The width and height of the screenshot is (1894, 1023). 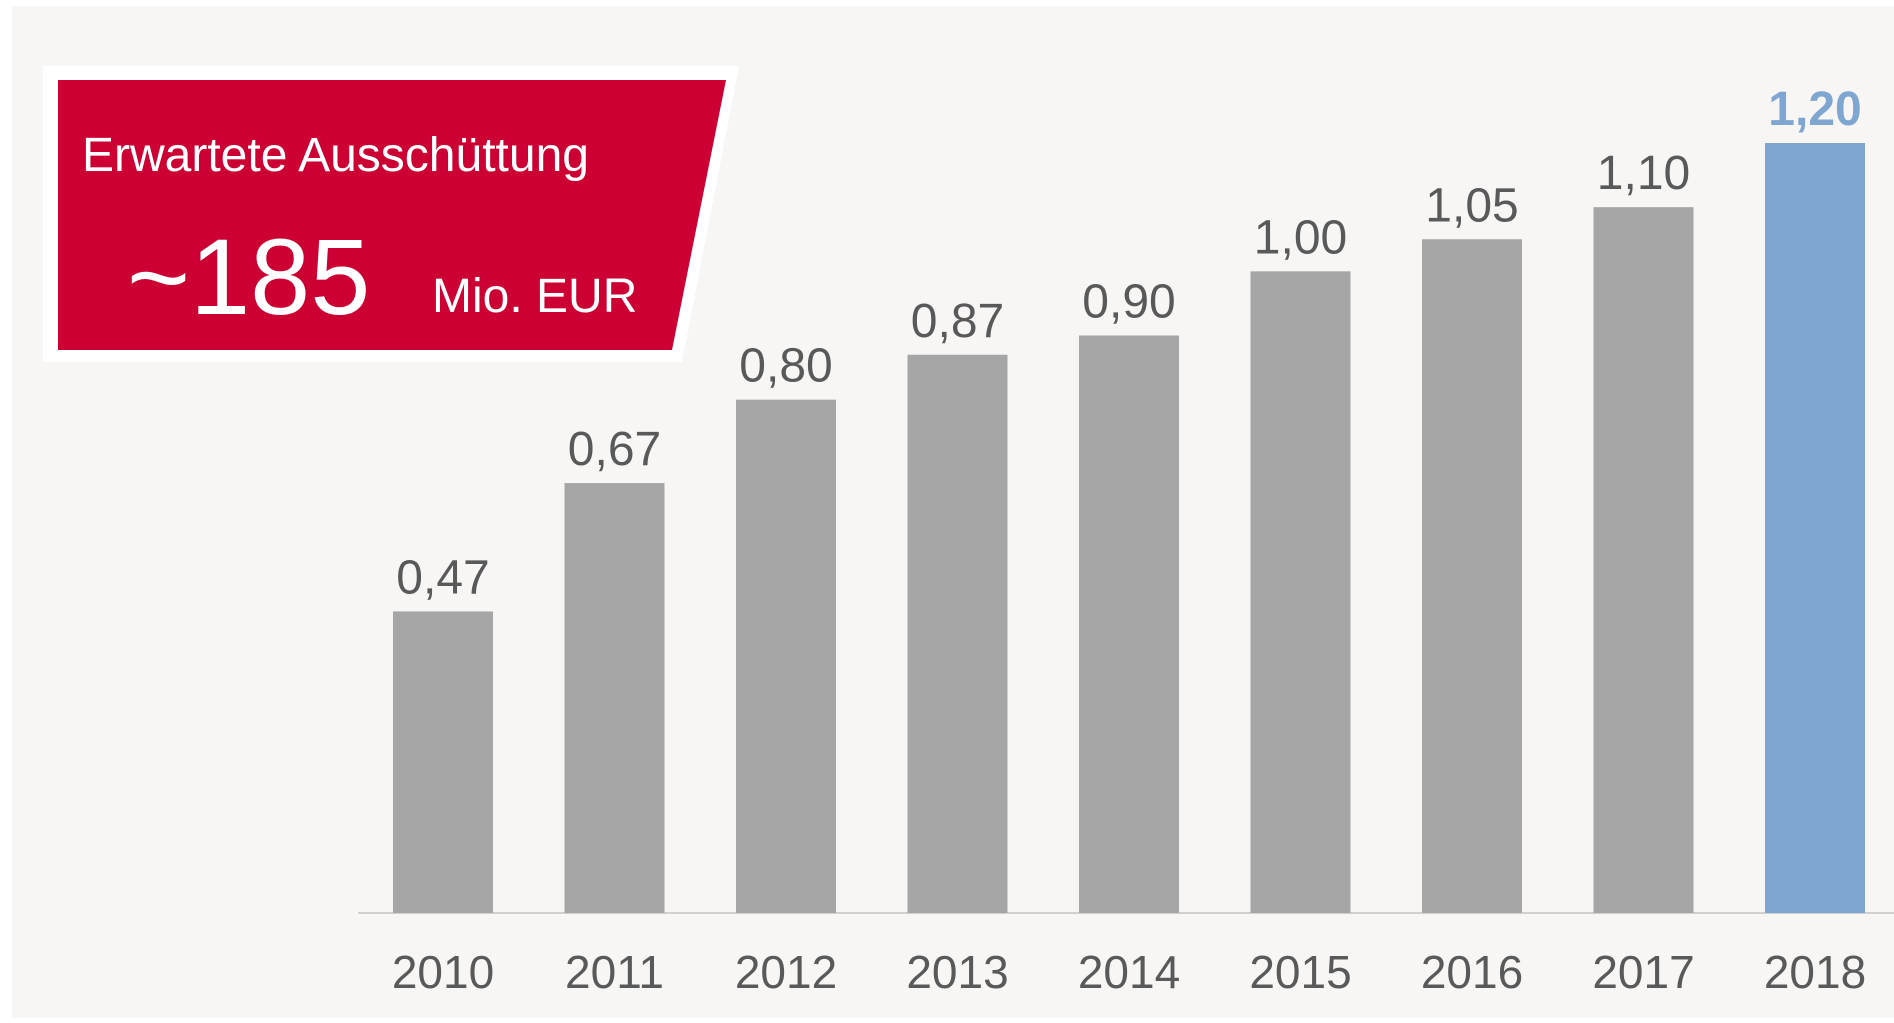 I want to click on x-tick-label: 2015, so click(x=1300, y=972).